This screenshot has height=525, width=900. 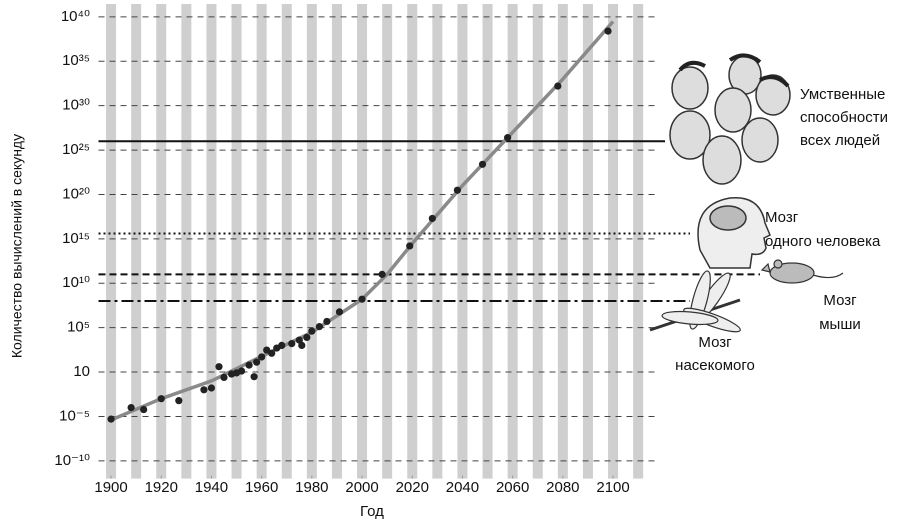 I want to click on reference-label: мыши, so click(x=840, y=324).